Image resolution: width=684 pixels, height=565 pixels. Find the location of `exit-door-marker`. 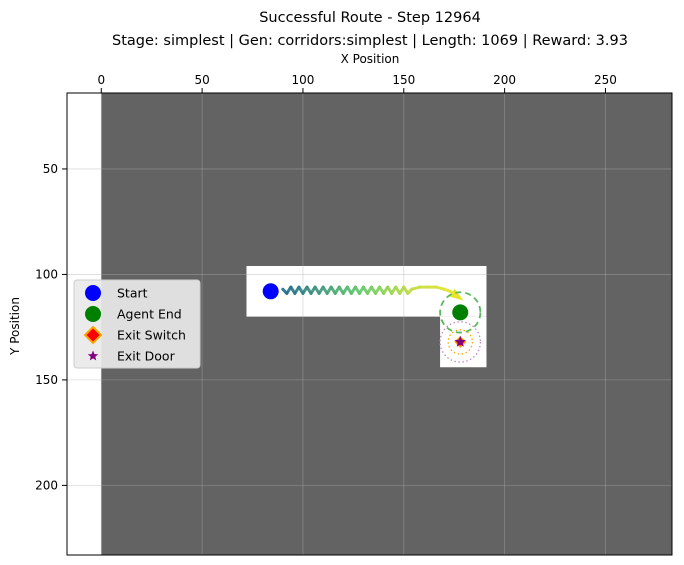

exit-door-marker is located at coordinates (460, 341).